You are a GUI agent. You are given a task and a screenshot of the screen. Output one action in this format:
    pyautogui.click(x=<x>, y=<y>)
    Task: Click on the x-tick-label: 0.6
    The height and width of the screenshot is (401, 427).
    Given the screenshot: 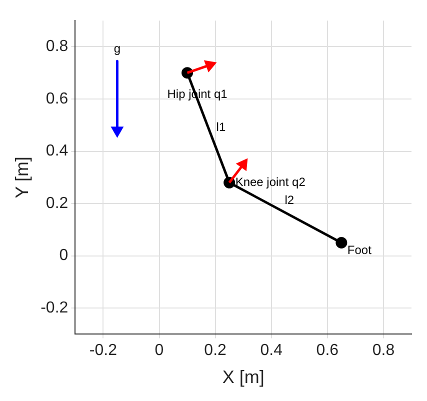 What is the action you would take?
    pyautogui.click(x=327, y=351)
    